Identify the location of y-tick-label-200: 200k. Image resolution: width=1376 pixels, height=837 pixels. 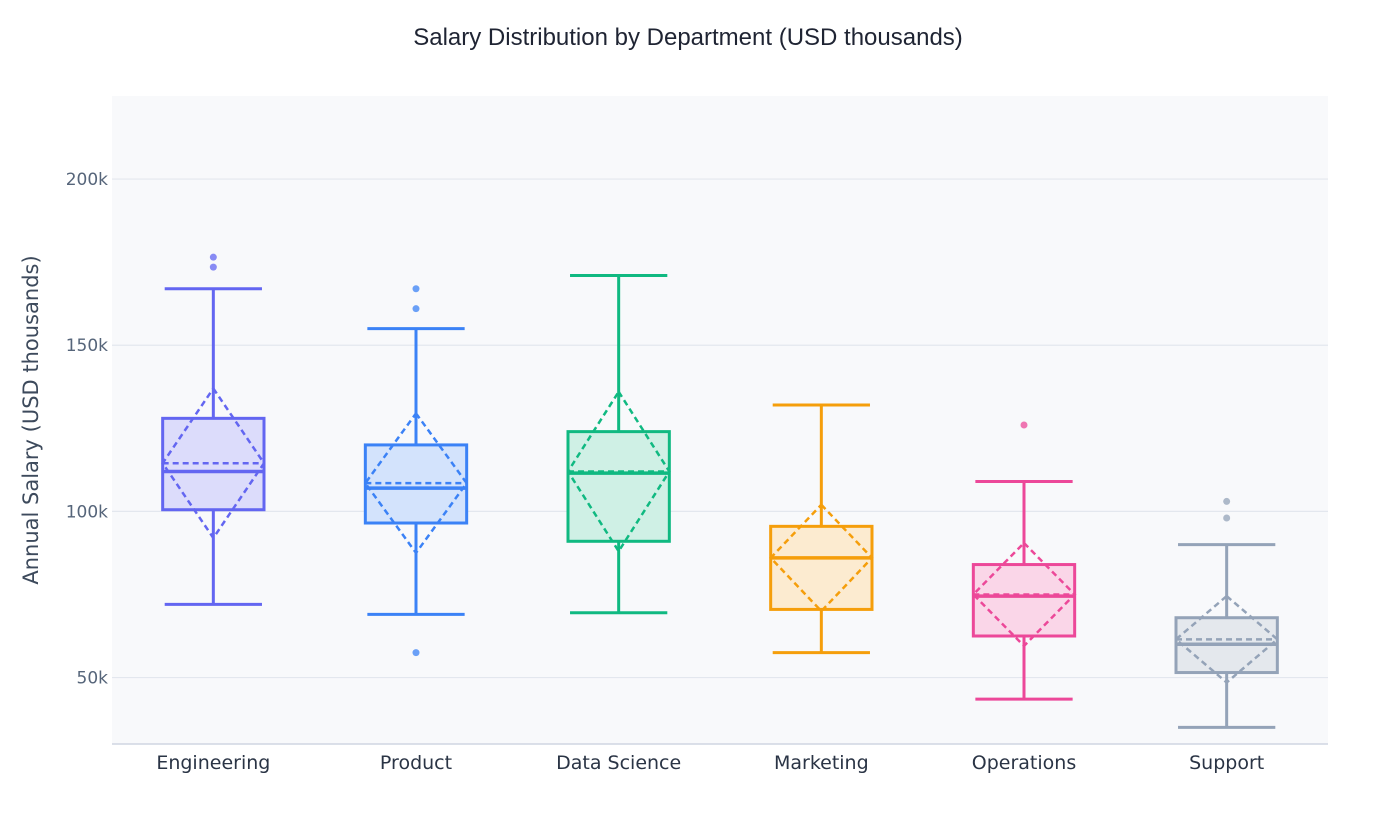
(87, 180).